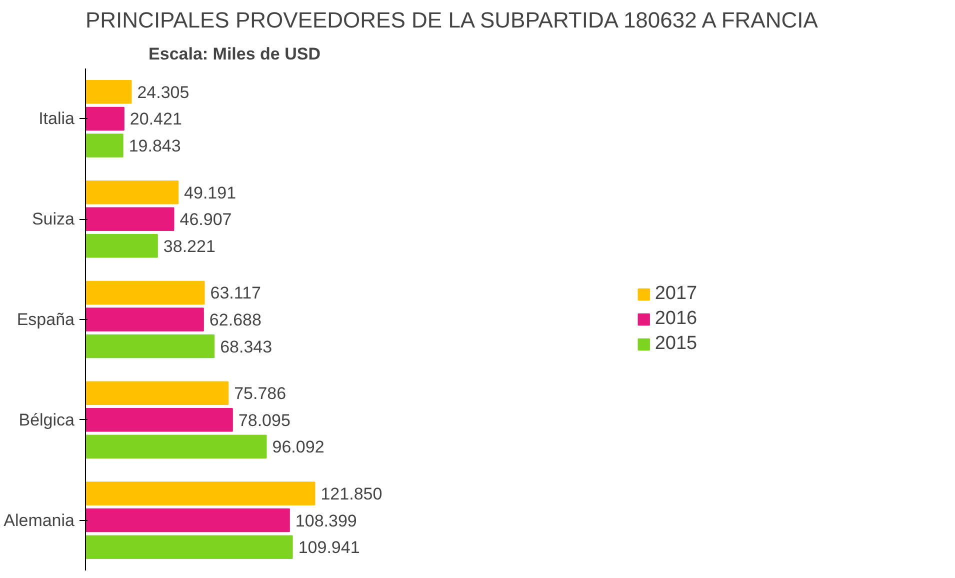 The width and height of the screenshot is (955, 578). What do you see at coordinates (235, 320) in the screenshot?
I see `data-label: 62.688` at bounding box center [235, 320].